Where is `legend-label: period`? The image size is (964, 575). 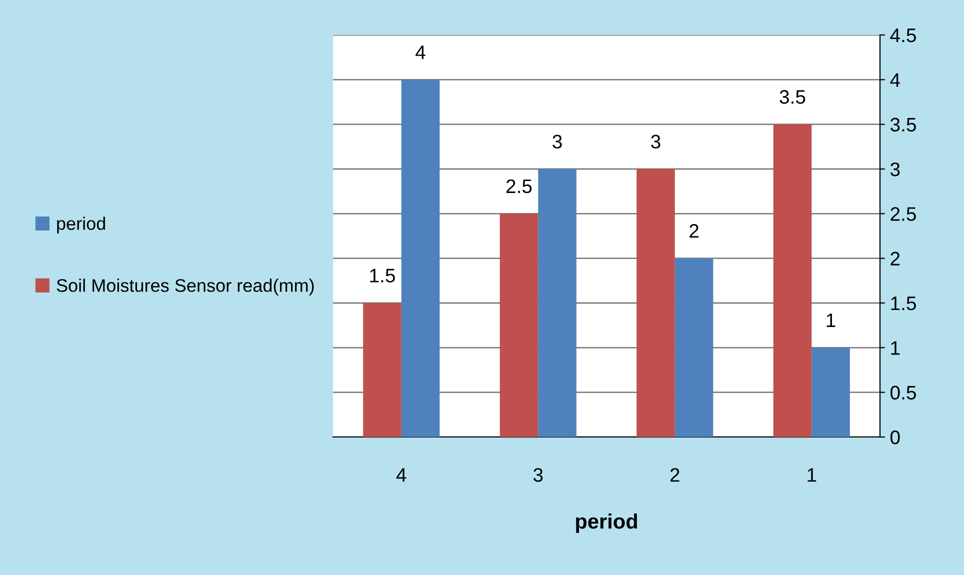
legend-label: period is located at coordinates (81, 225).